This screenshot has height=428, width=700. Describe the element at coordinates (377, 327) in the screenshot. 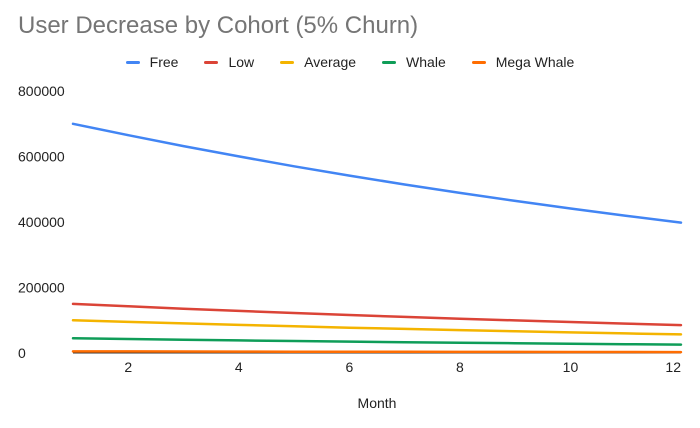

I see `series-line-average` at that location.